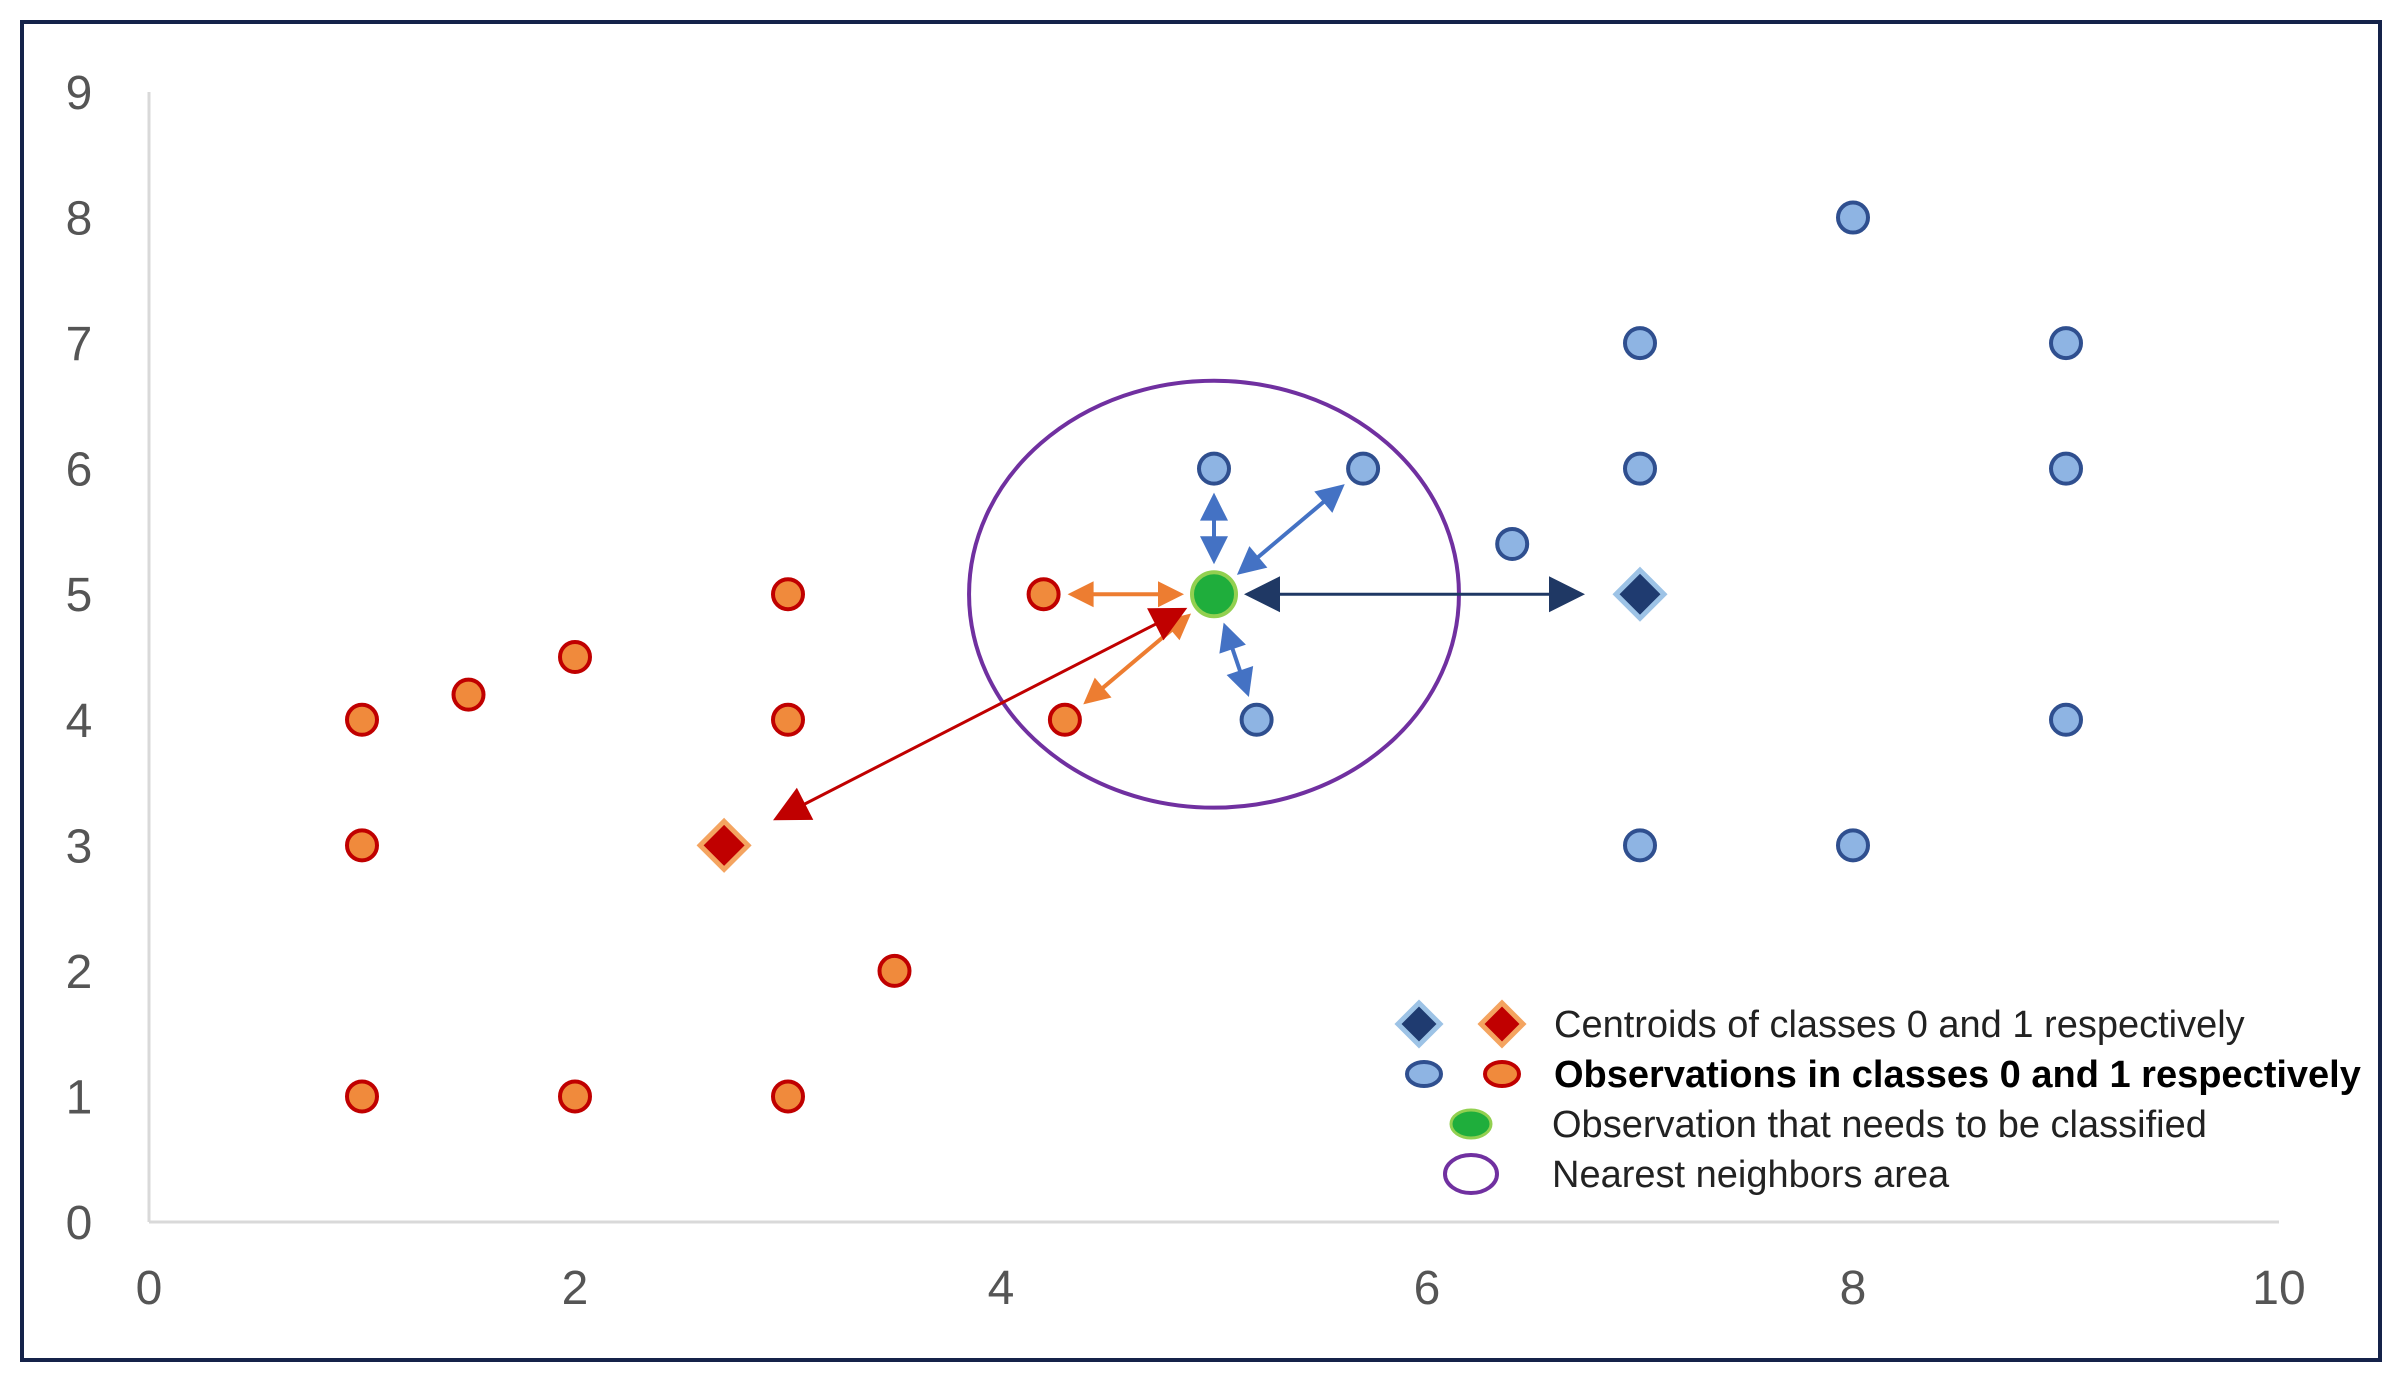 The image size is (2402, 1387). Describe the element at coordinates (1424, 1074) in the screenshot. I see `legend-class0-marker` at that location.